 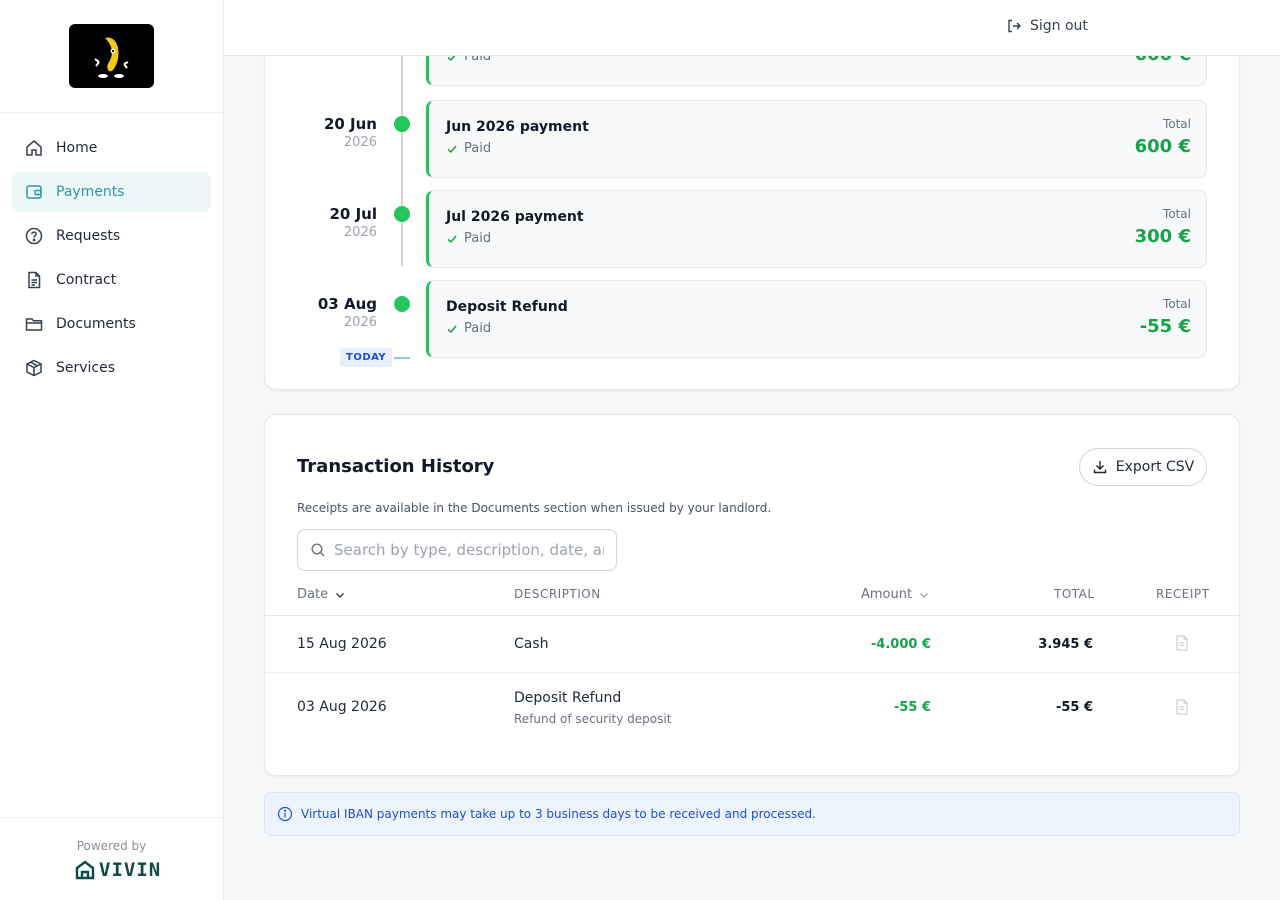 I want to click on cell-description: Deposit Refund, so click(x=568, y=698).